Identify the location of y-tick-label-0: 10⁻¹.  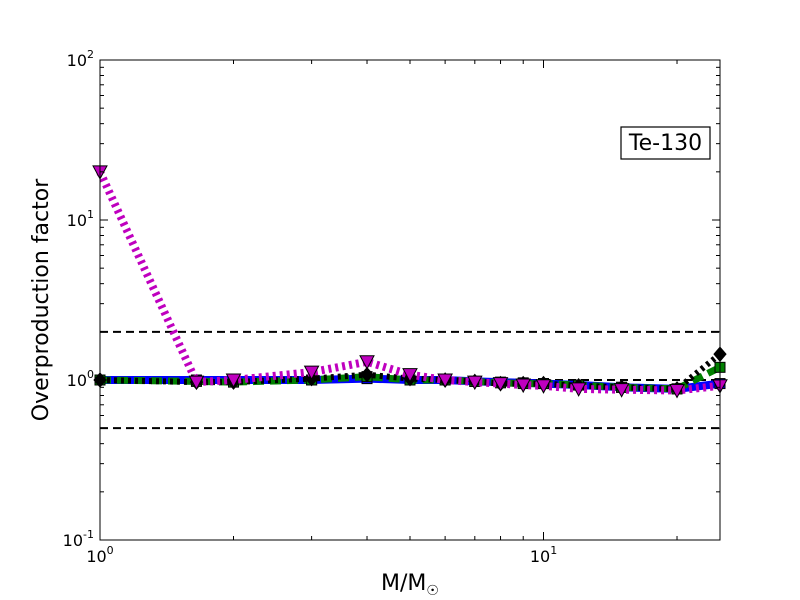
(78, 539).